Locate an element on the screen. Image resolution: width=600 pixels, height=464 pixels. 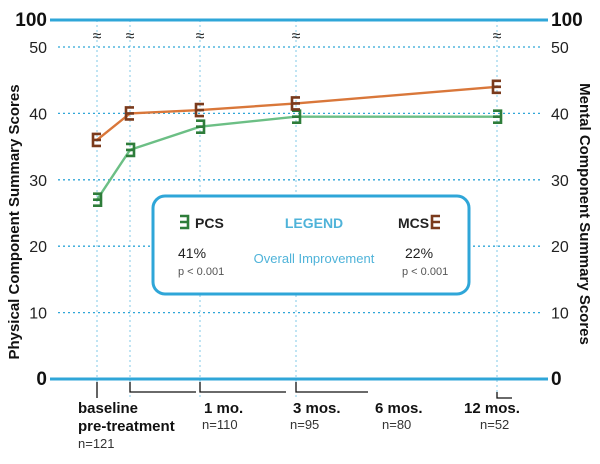
y-tick-right-20: 20 is located at coordinates (560, 247).